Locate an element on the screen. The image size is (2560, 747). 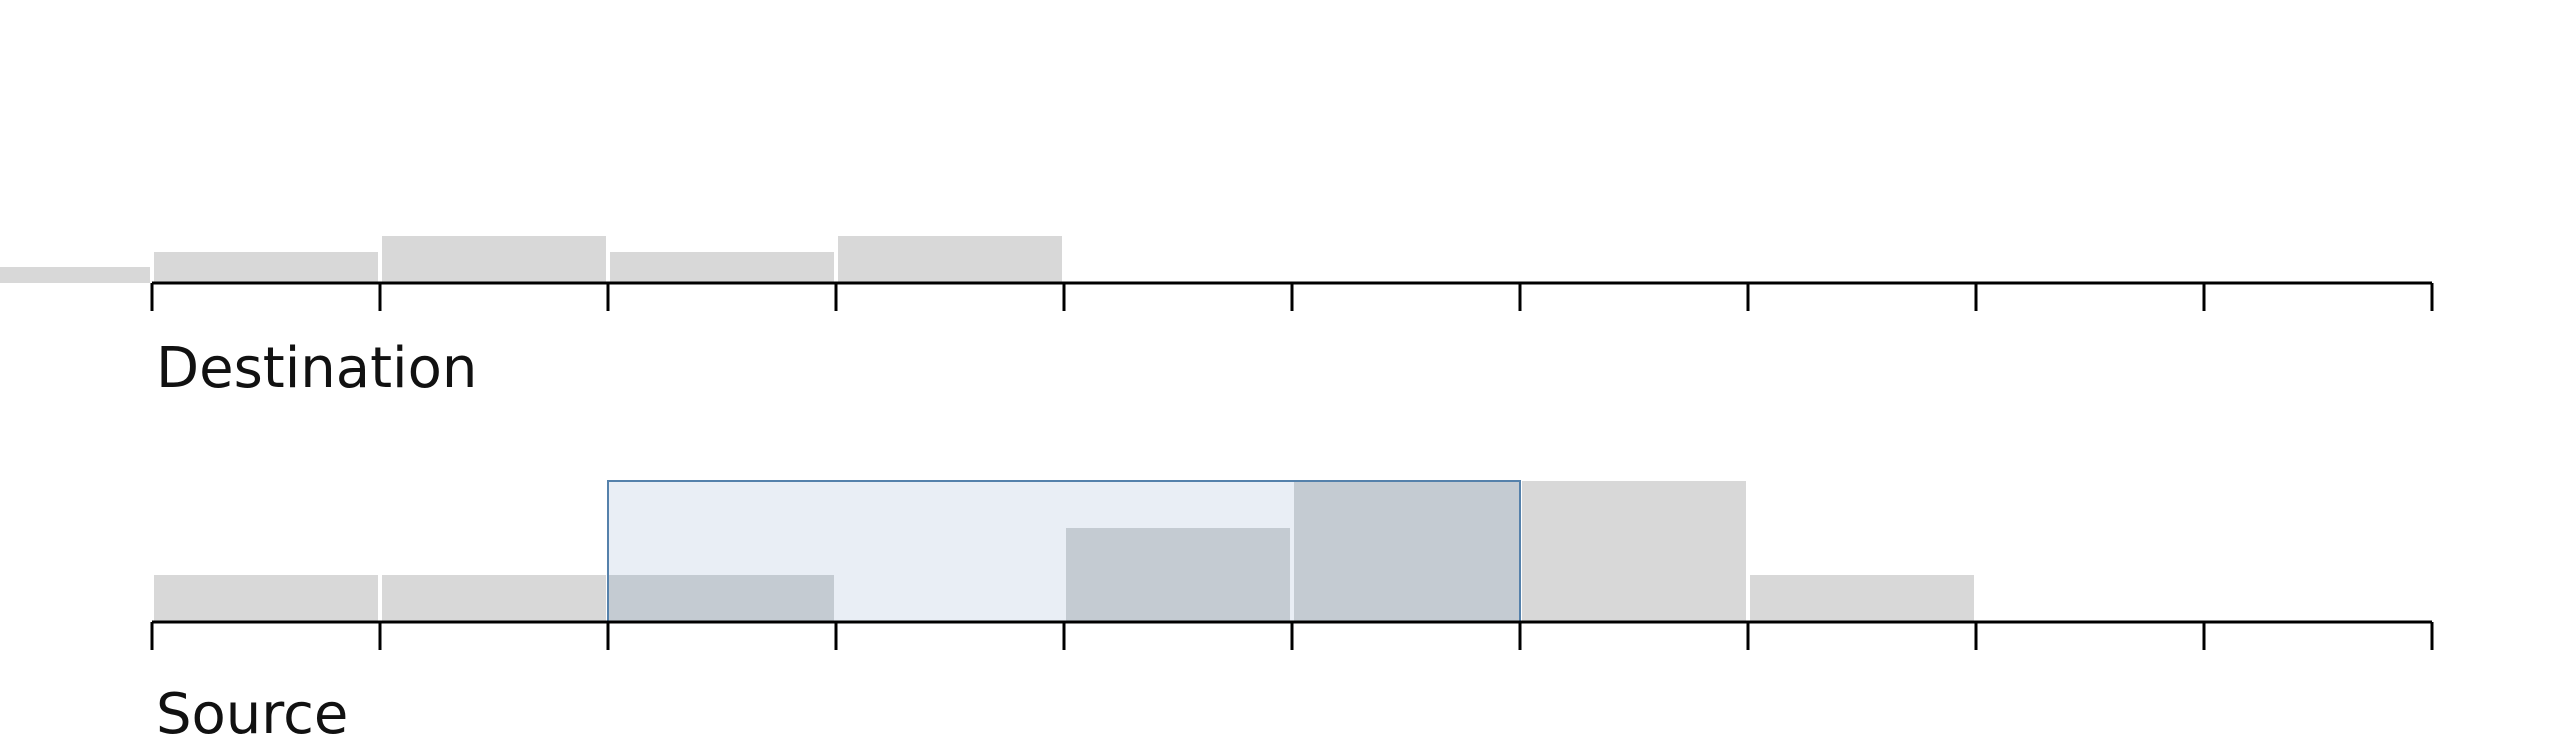
destination-track is located at coordinates (1217, 273).